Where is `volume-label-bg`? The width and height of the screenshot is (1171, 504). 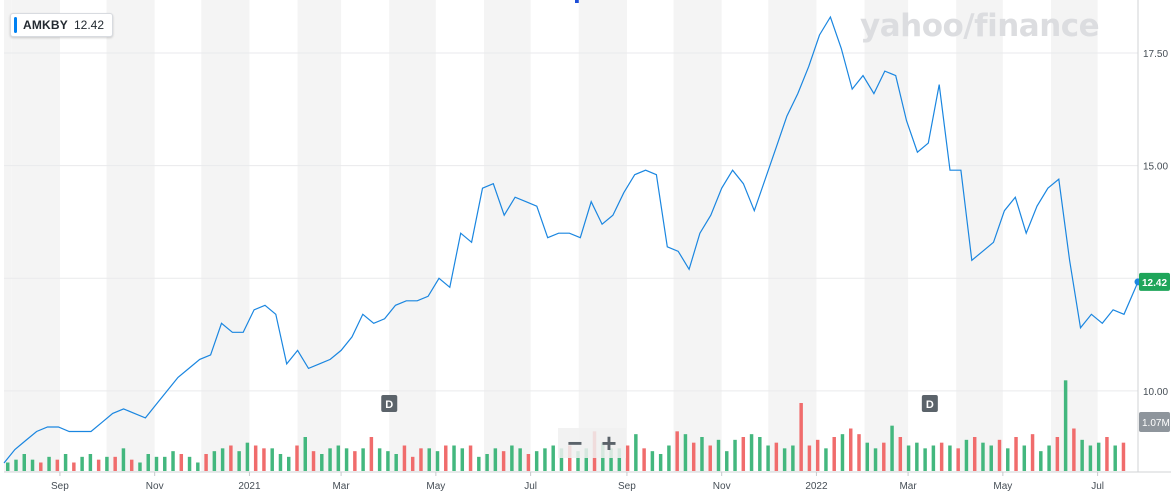
volume-label-bg is located at coordinates (1154, 422).